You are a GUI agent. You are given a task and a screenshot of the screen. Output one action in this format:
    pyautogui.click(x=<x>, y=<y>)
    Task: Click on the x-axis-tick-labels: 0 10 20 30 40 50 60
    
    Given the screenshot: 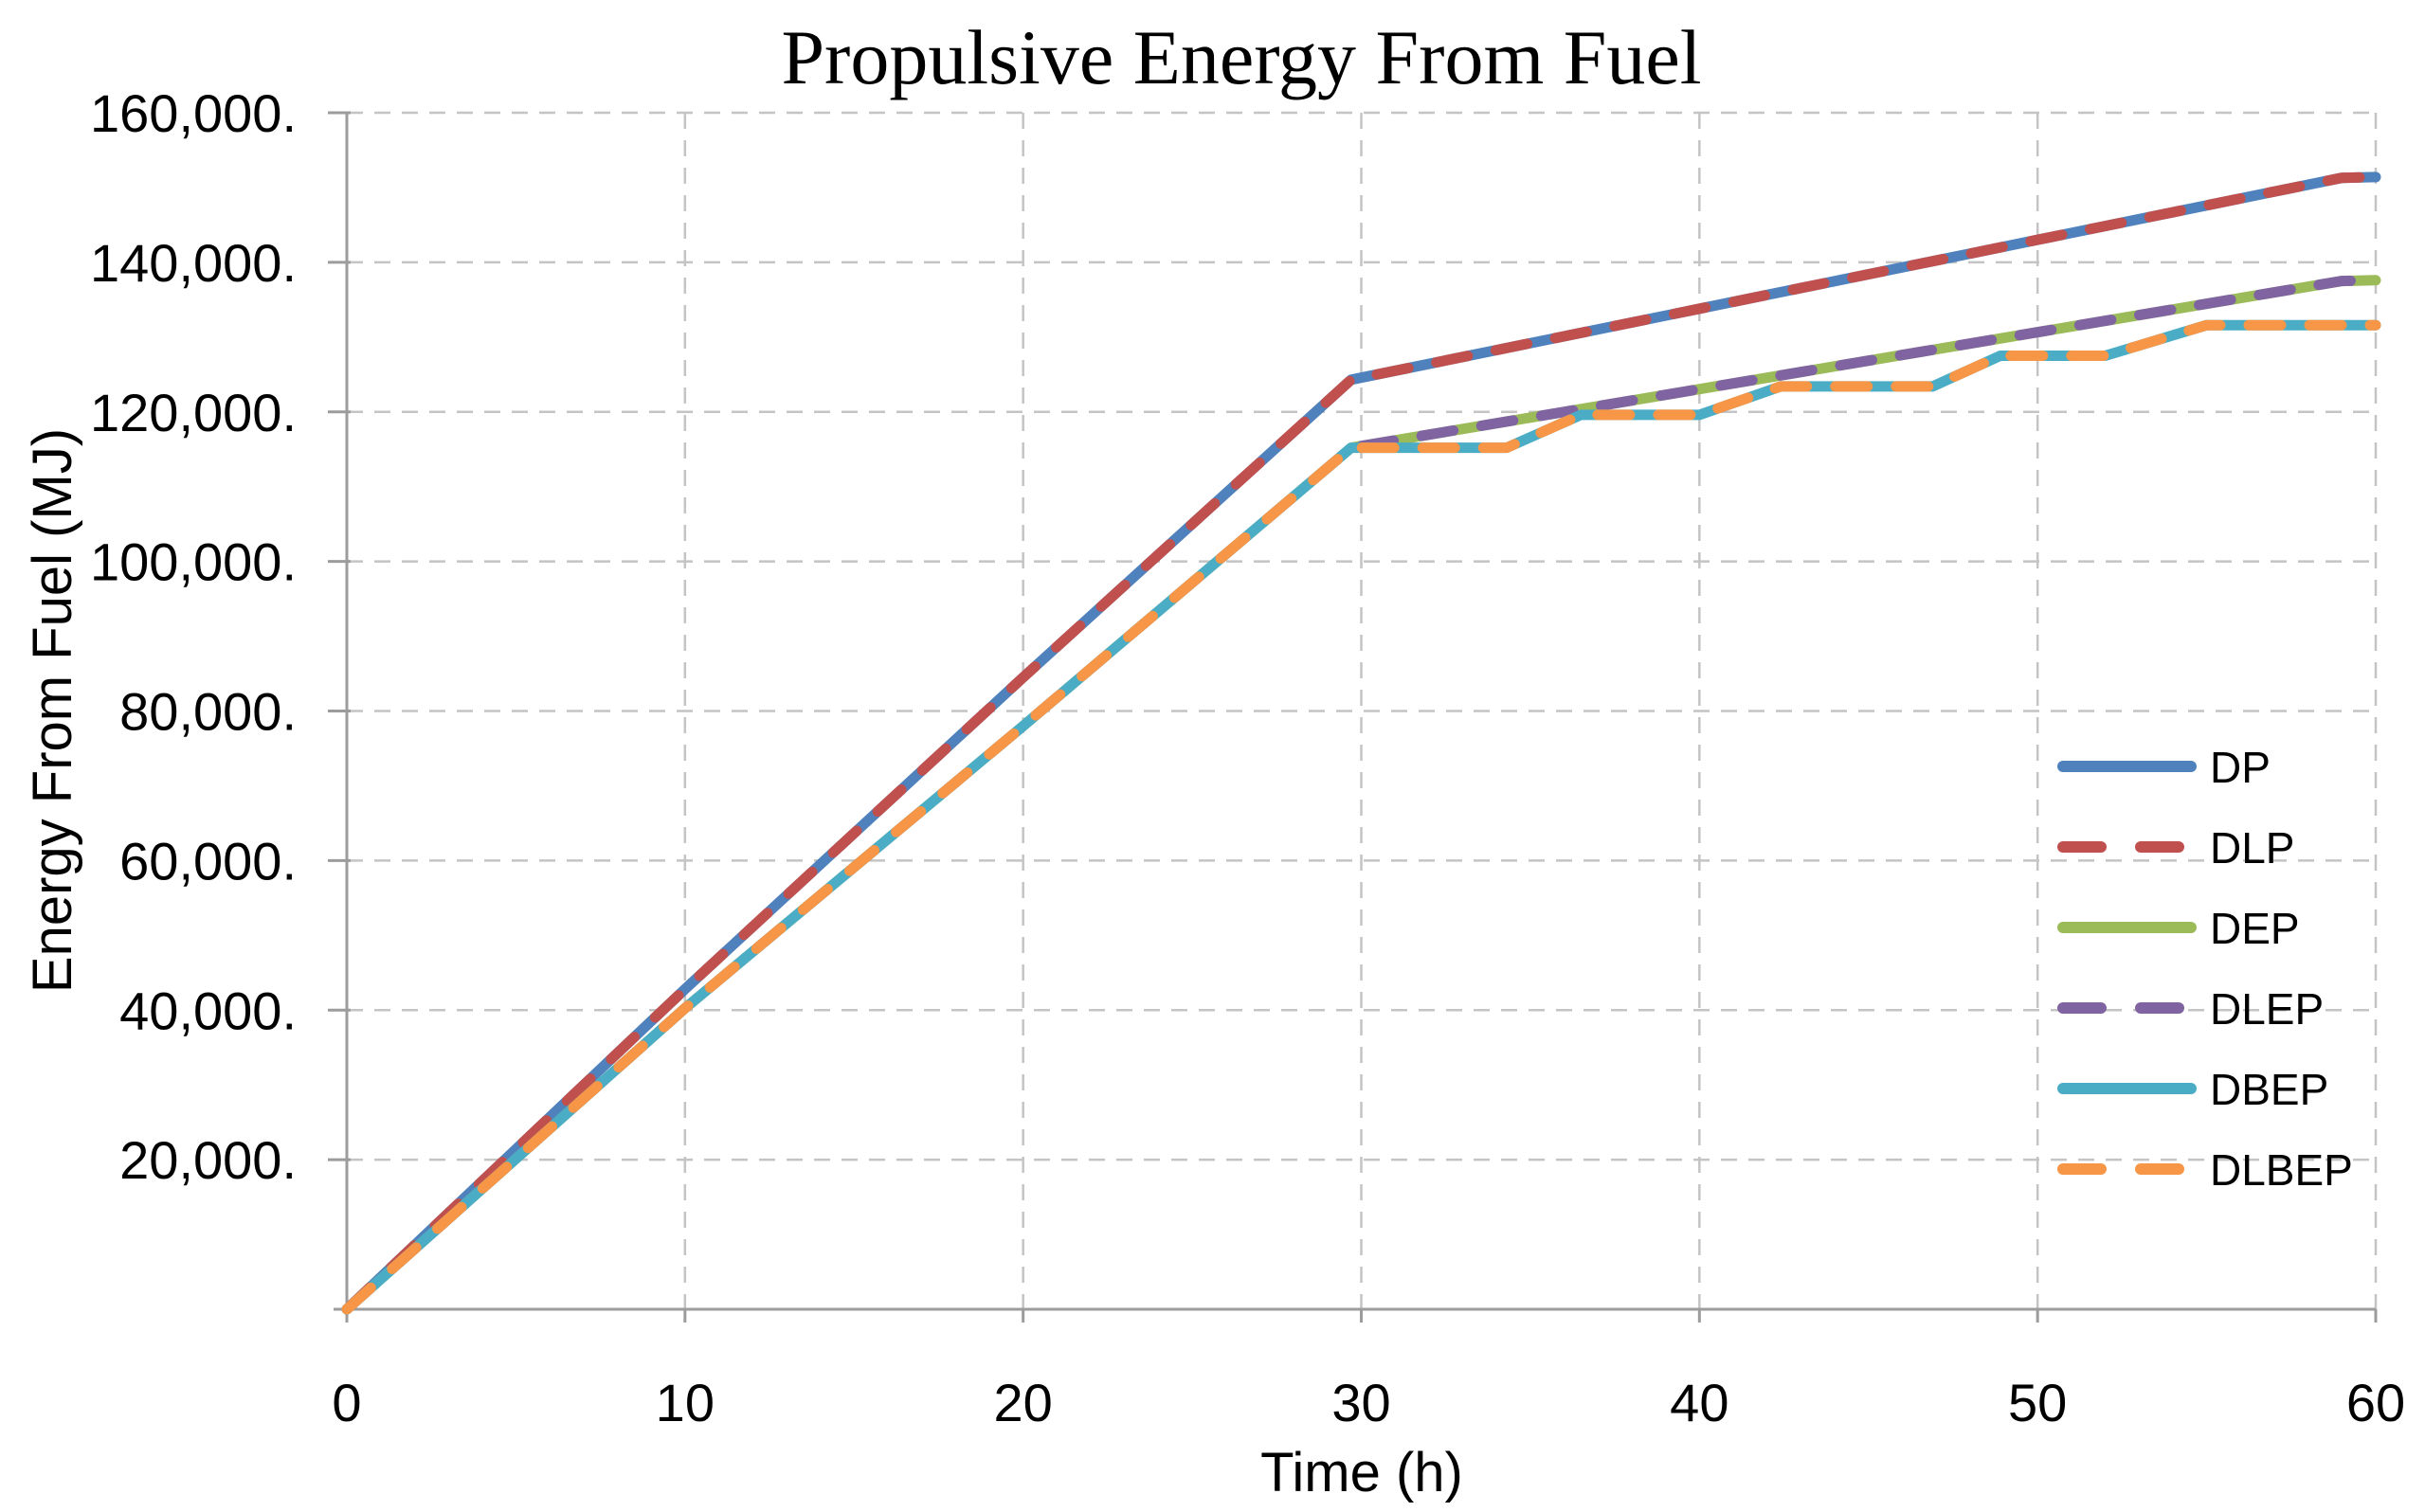 What is the action you would take?
    pyautogui.click(x=1368, y=1402)
    